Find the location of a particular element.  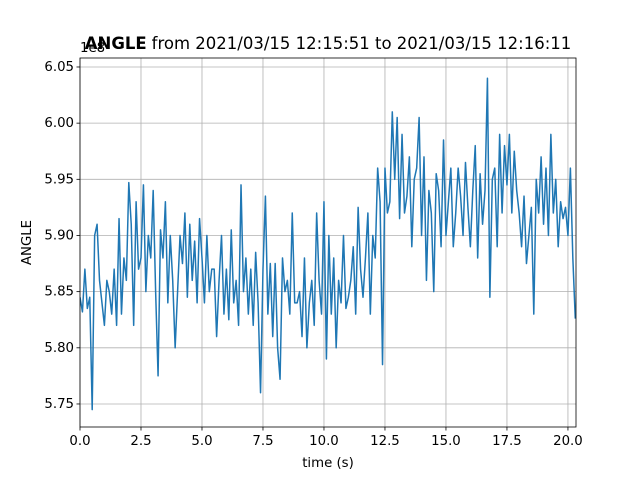

x-tick-label: 5.0 is located at coordinates (201, 441).